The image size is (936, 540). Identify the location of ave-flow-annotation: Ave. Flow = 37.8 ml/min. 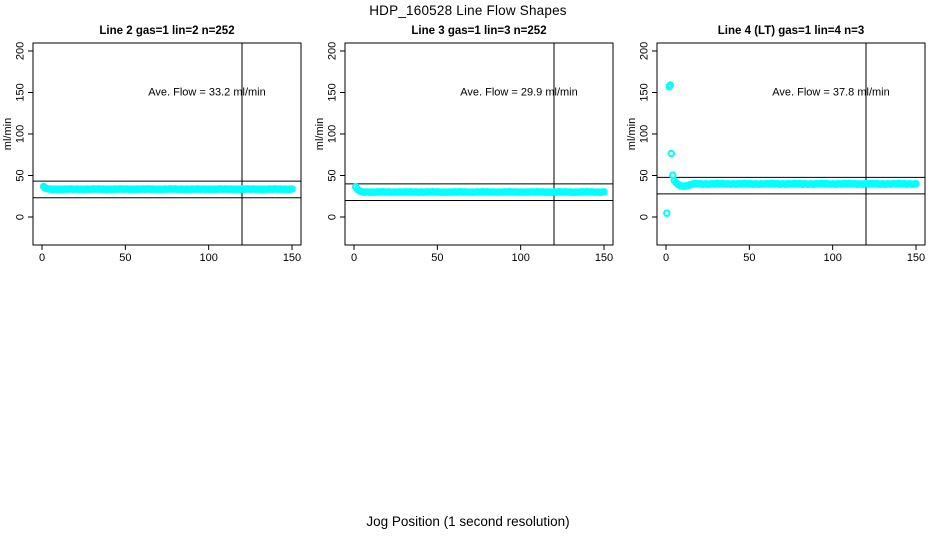
(830, 93).